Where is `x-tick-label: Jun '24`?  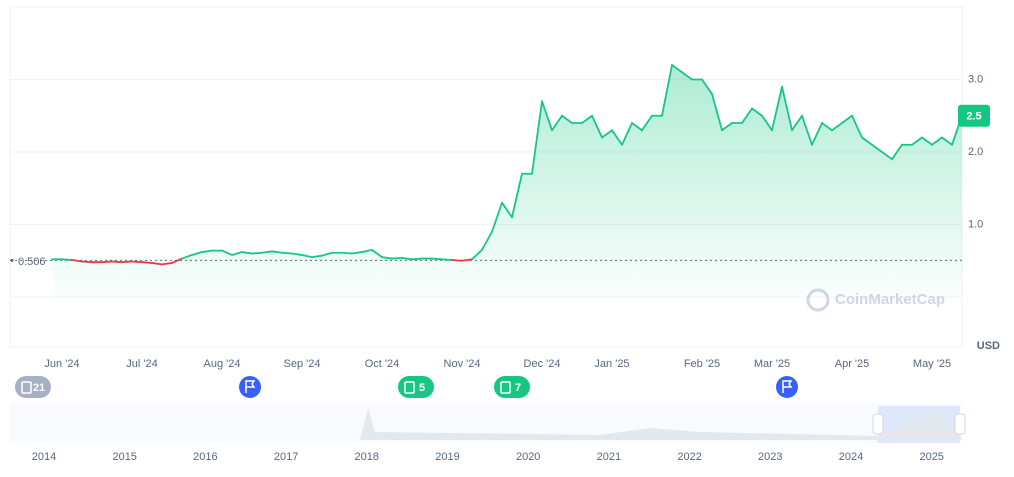 x-tick-label: Jun '24 is located at coordinates (61, 364).